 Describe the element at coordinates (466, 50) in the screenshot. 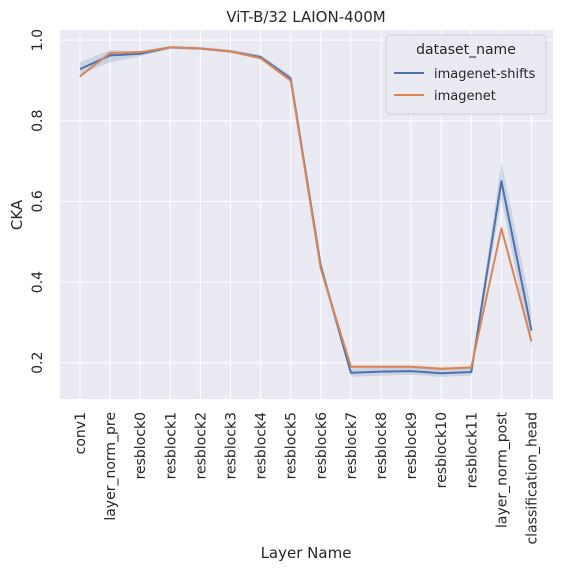

I see `legend-title: dataset_name` at that location.